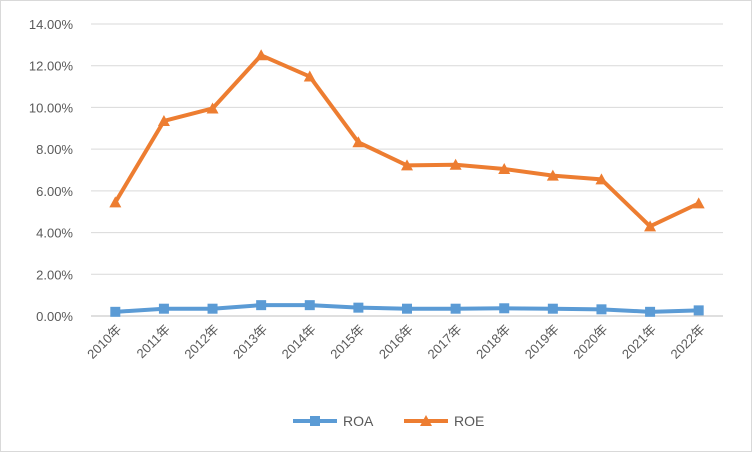 This screenshot has height=453, width=752. Describe the element at coordinates (444, 421) in the screenshot. I see `legend-item-roe: ROE` at that location.